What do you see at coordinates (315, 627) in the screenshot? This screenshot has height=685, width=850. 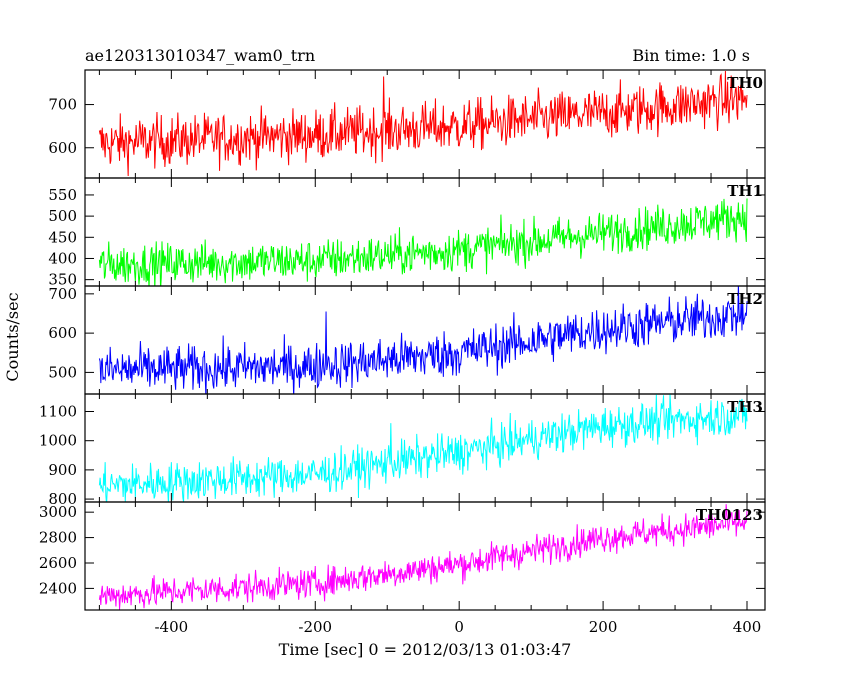 I see `x-tick-label: -200` at bounding box center [315, 627].